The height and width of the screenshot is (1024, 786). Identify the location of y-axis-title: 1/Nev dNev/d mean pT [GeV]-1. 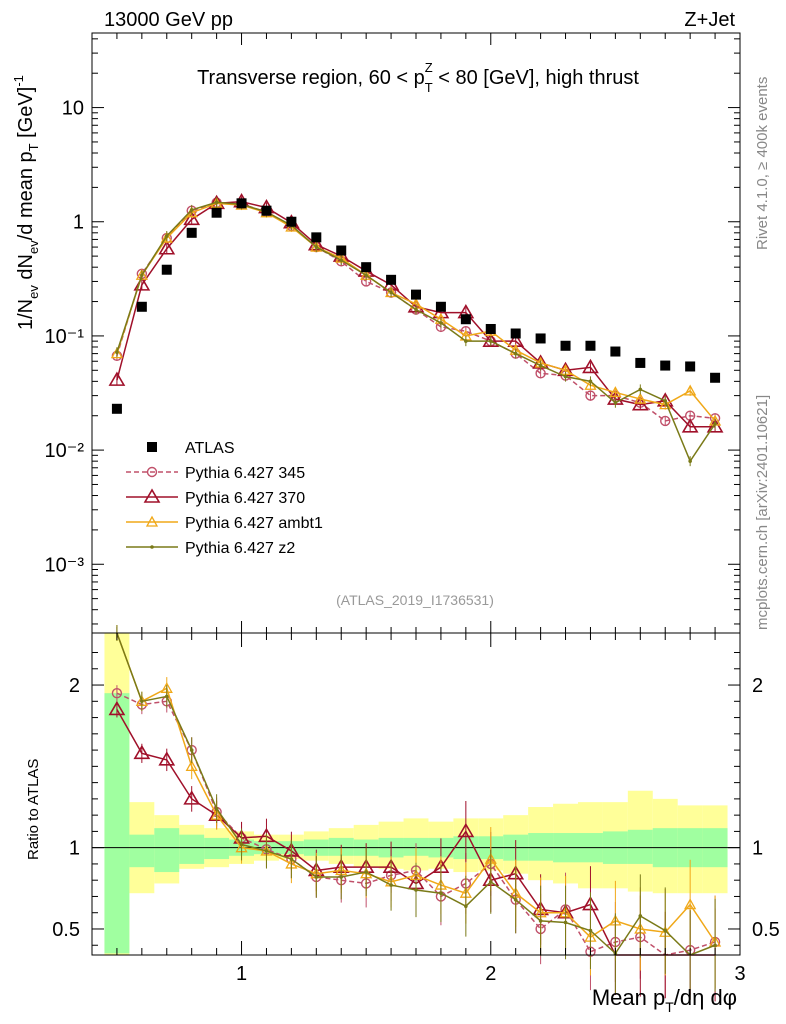
(26, 202).